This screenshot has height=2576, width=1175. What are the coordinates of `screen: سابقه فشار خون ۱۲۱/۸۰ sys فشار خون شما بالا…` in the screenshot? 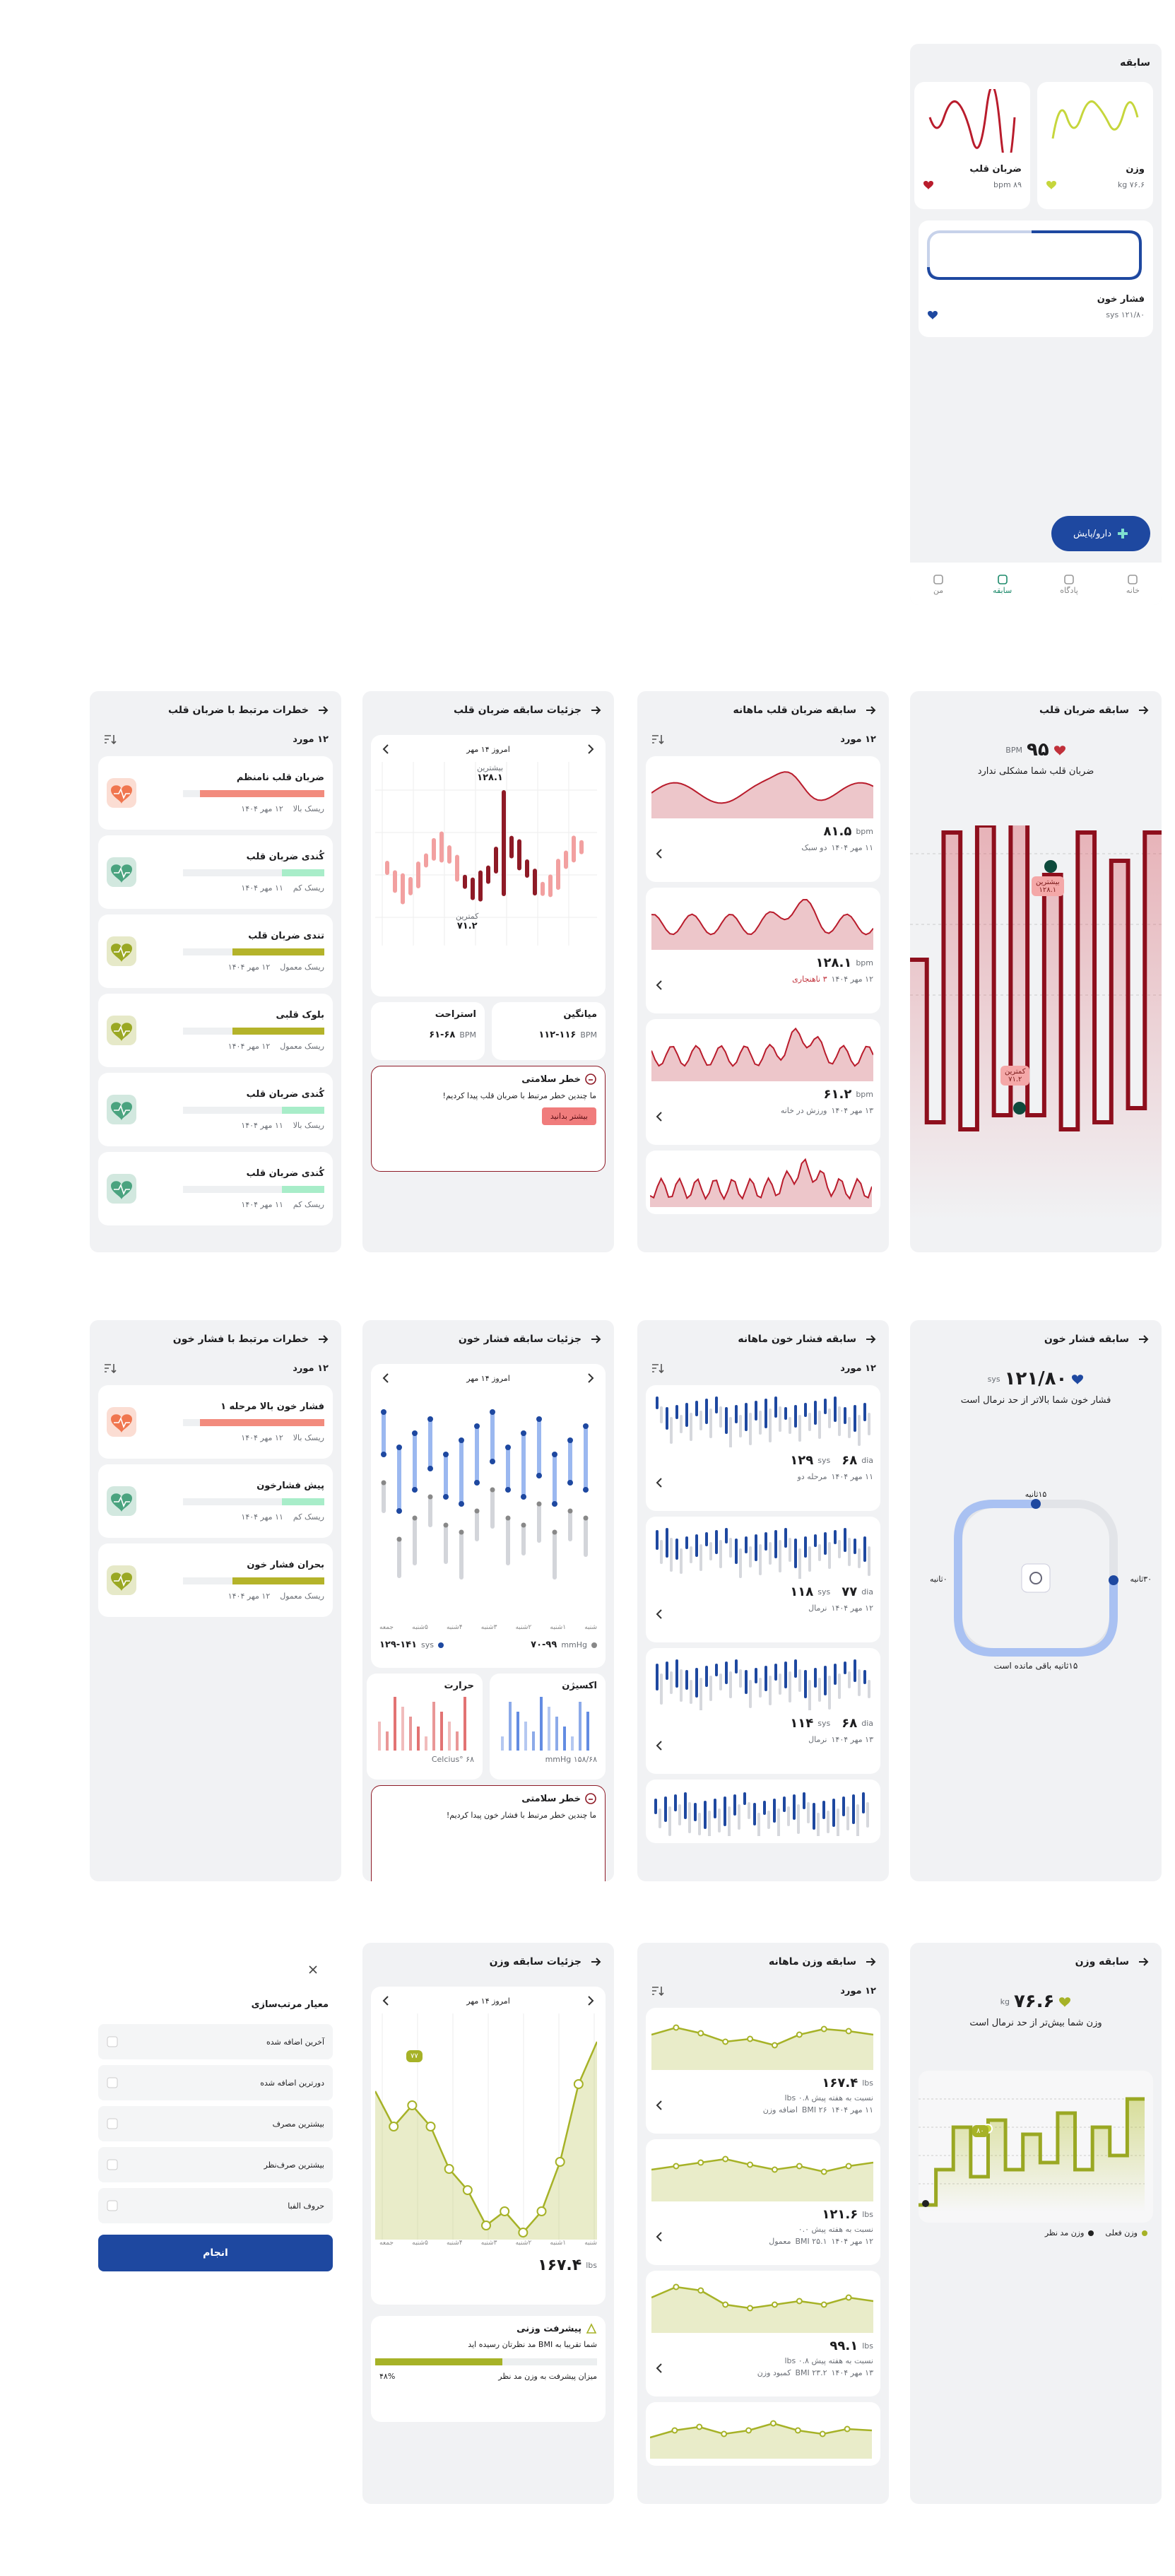 It's located at (1036, 1600).